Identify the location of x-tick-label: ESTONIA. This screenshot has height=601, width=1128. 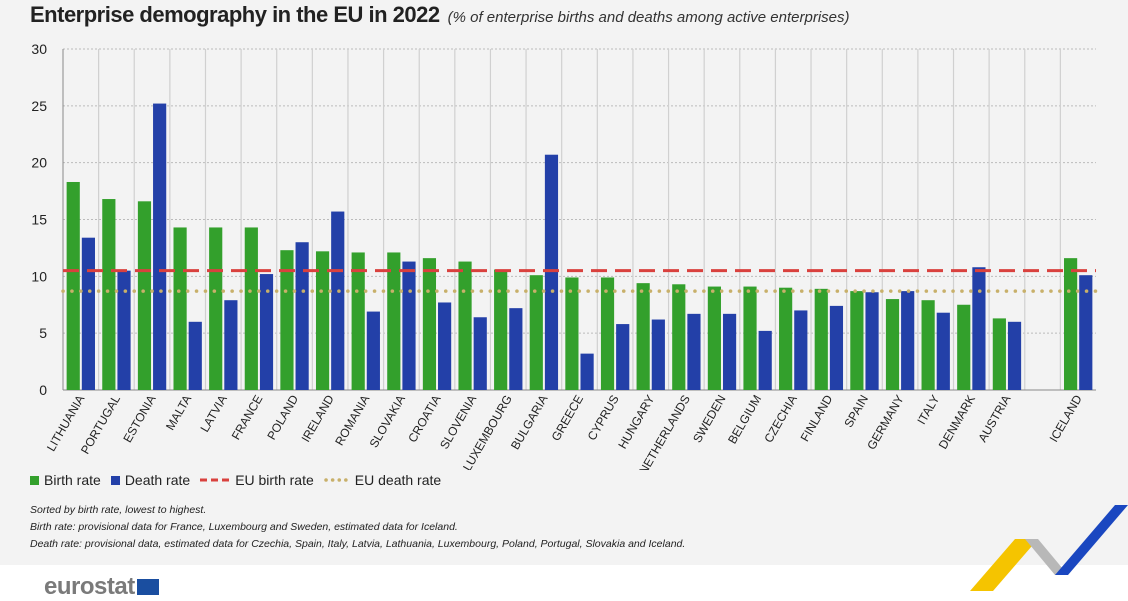
(139, 419).